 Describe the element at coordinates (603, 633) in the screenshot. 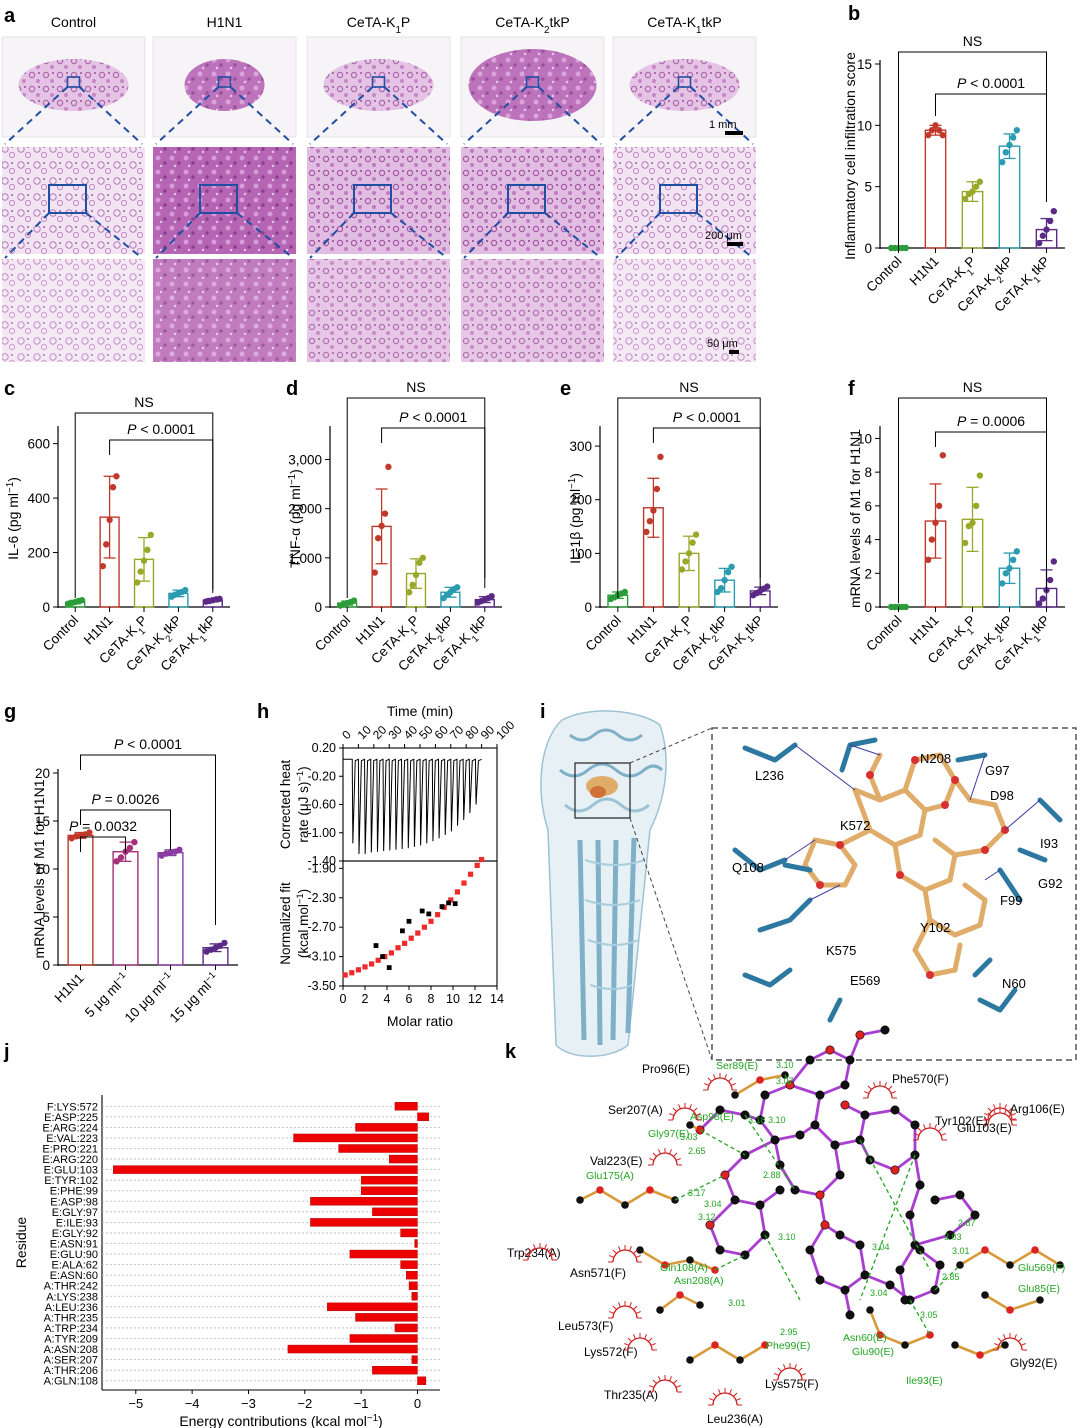

I see `x-tick-label: Control` at that location.